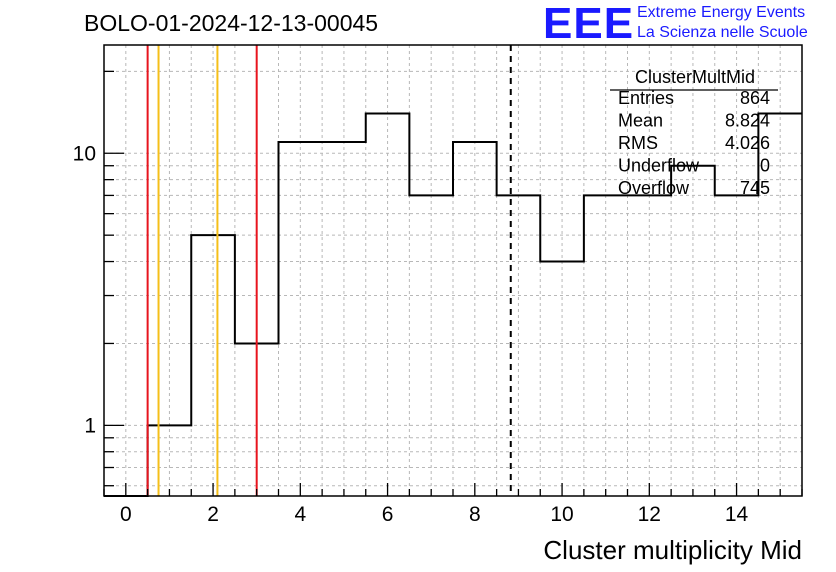 Image resolution: width=836 pixels, height=572 pixels. I want to click on logo-line-2: La Scienza nelle Scuole, so click(722, 32).